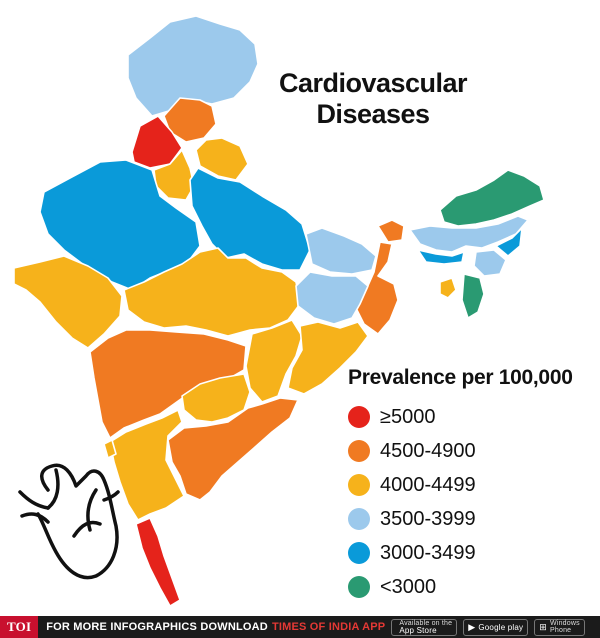 Image resolution: width=600 pixels, height=638 pixels. What do you see at coordinates (69, 521) in the screenshot?
I see `heart-icon` at bounding box center [69, 521].